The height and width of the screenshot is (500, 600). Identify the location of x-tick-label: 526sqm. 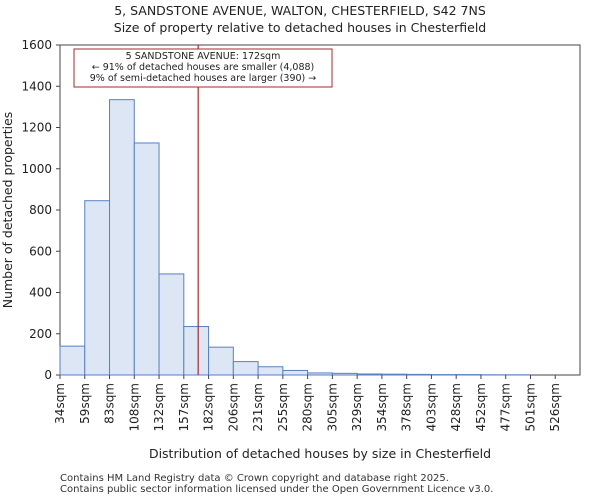
(555, 407).